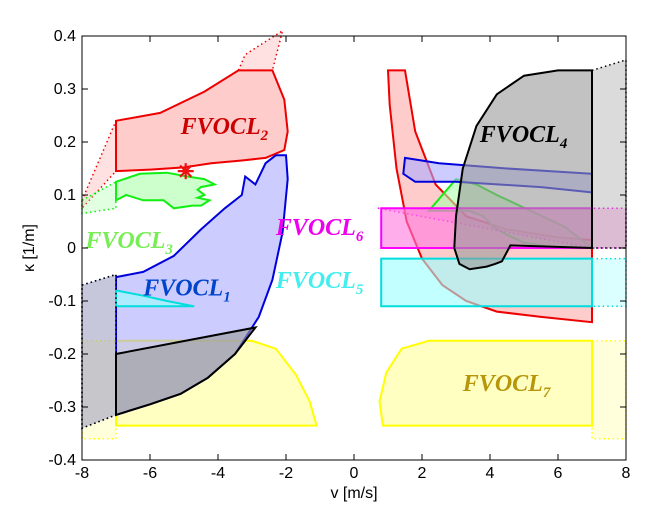 Image resolution: width=656 pixels, height=519 pixels. I want to click on fvocl6-label: FVOCL6, so click(319, 230).